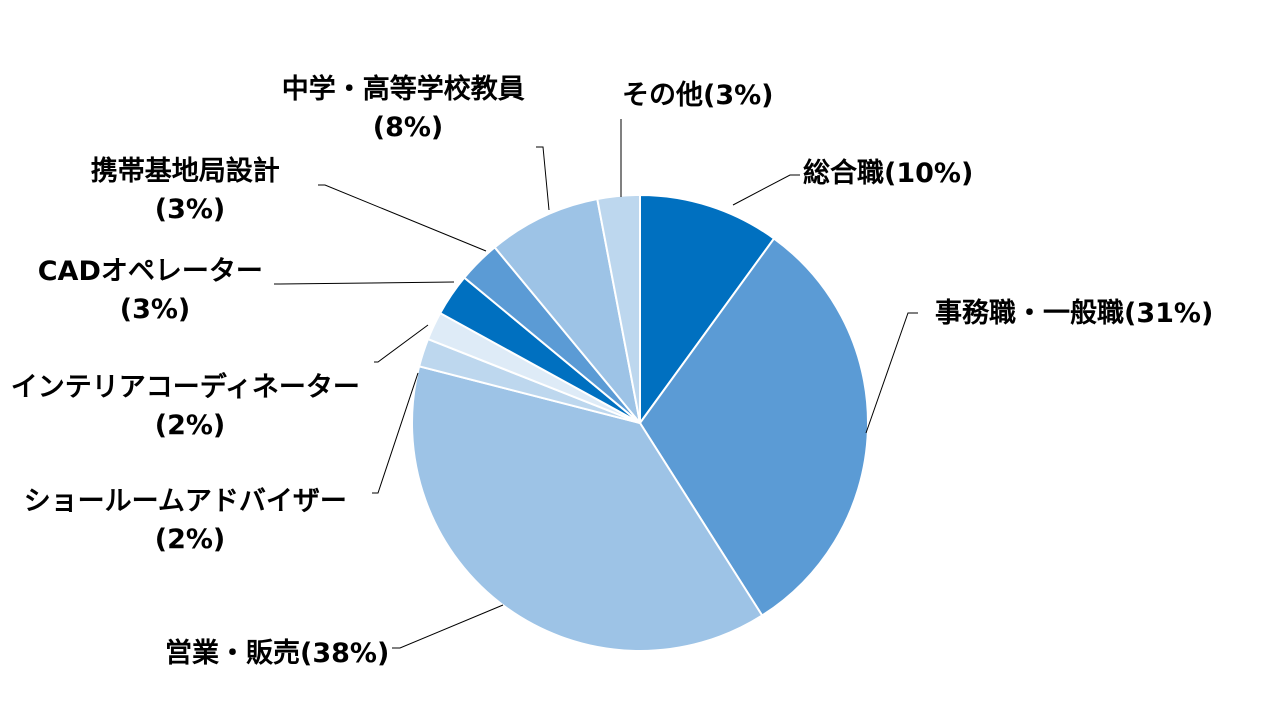 This screenshot has width=1280, height=720. I want to click on label-showroom: ショールームアドバイザー (2%), so click(190, 520).